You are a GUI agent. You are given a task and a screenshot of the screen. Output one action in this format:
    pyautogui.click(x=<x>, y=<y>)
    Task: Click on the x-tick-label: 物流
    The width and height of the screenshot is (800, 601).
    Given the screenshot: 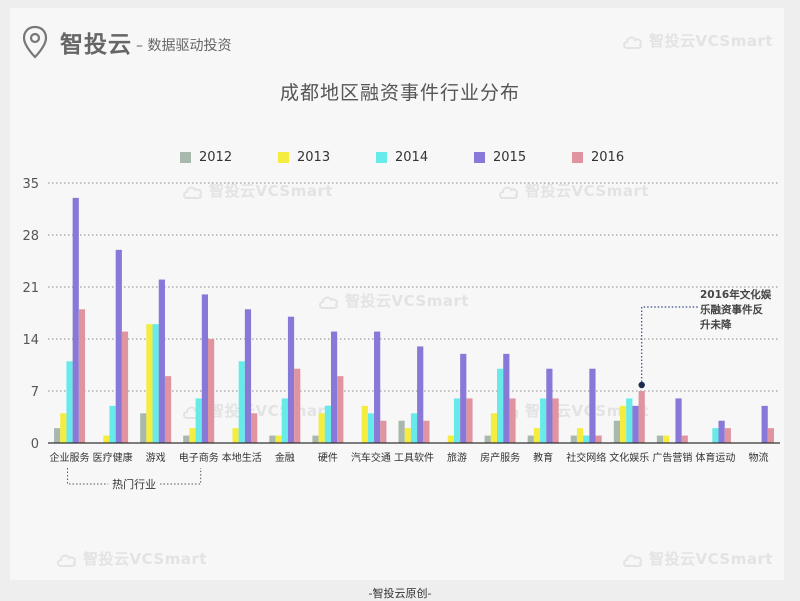 What is the action you would take?
    pyautogui.click(x=758, y=457)
    